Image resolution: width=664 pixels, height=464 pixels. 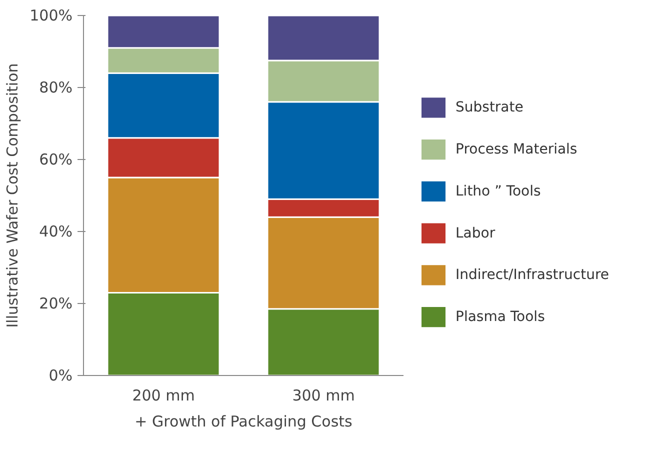 What do you see at coordinates (56, 87) in the screenshot?
I see `y-tick-label: 80%` at bounding box center [56, 87].